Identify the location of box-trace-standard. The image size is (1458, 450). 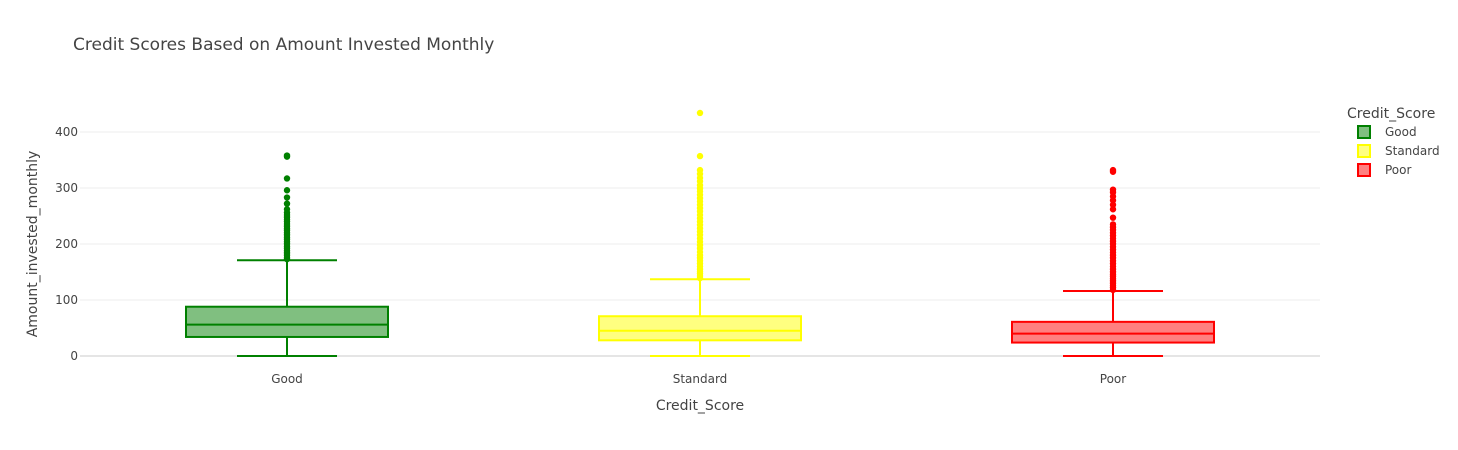
(700, 233).